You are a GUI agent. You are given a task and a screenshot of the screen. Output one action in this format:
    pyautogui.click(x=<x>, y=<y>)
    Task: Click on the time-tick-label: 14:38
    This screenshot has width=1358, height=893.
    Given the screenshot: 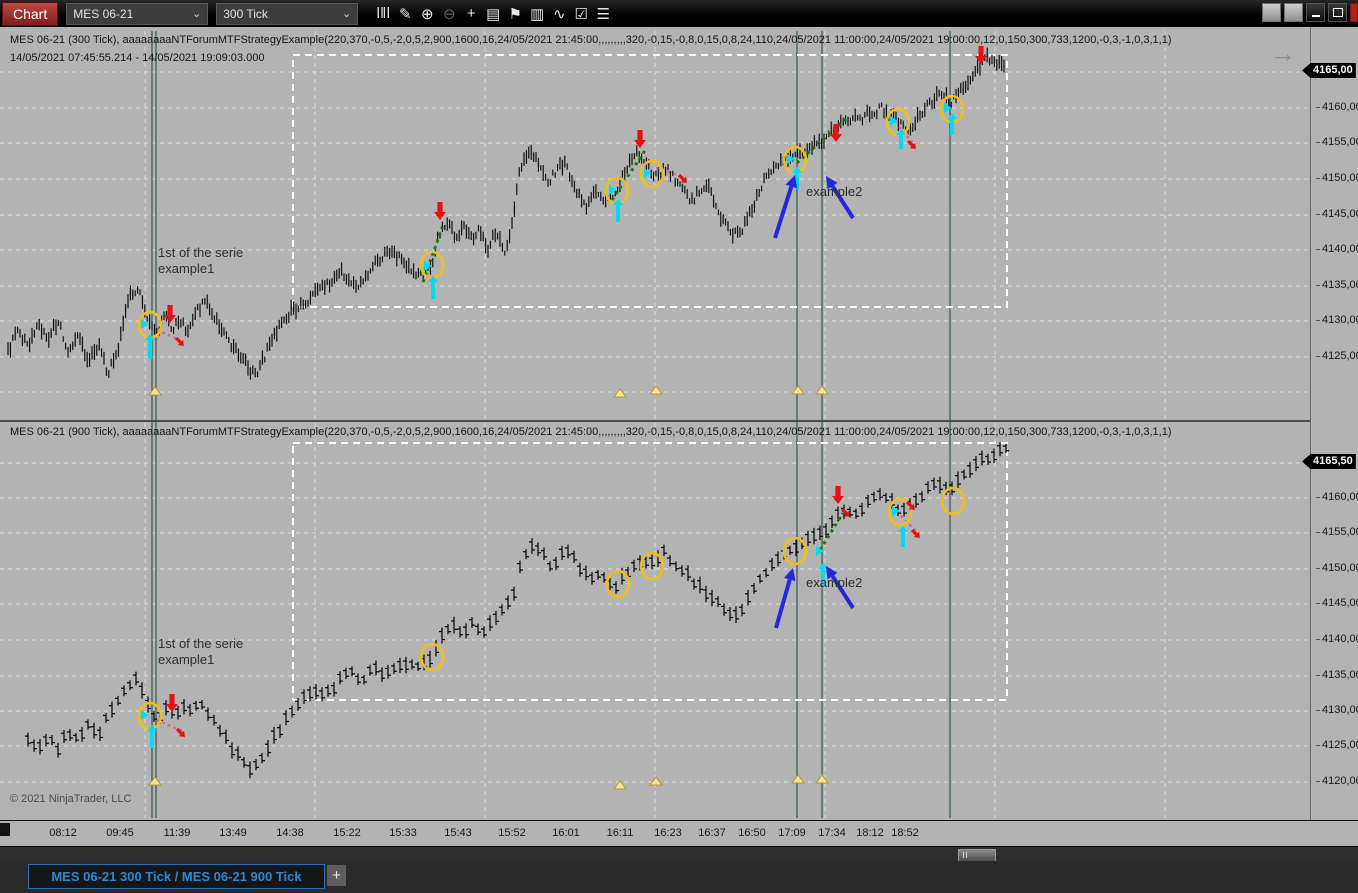 What is the action you would take?
    pyautogui.click(x=290, y=833)
    